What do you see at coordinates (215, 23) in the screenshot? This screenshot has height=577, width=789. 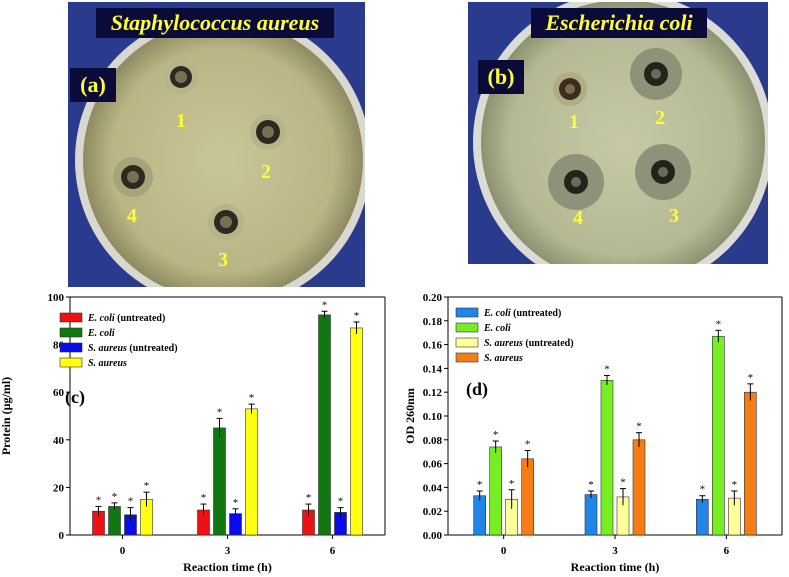 I see `photo-title-a: Staphylococcus aureus` at bounding box center [215, 23].